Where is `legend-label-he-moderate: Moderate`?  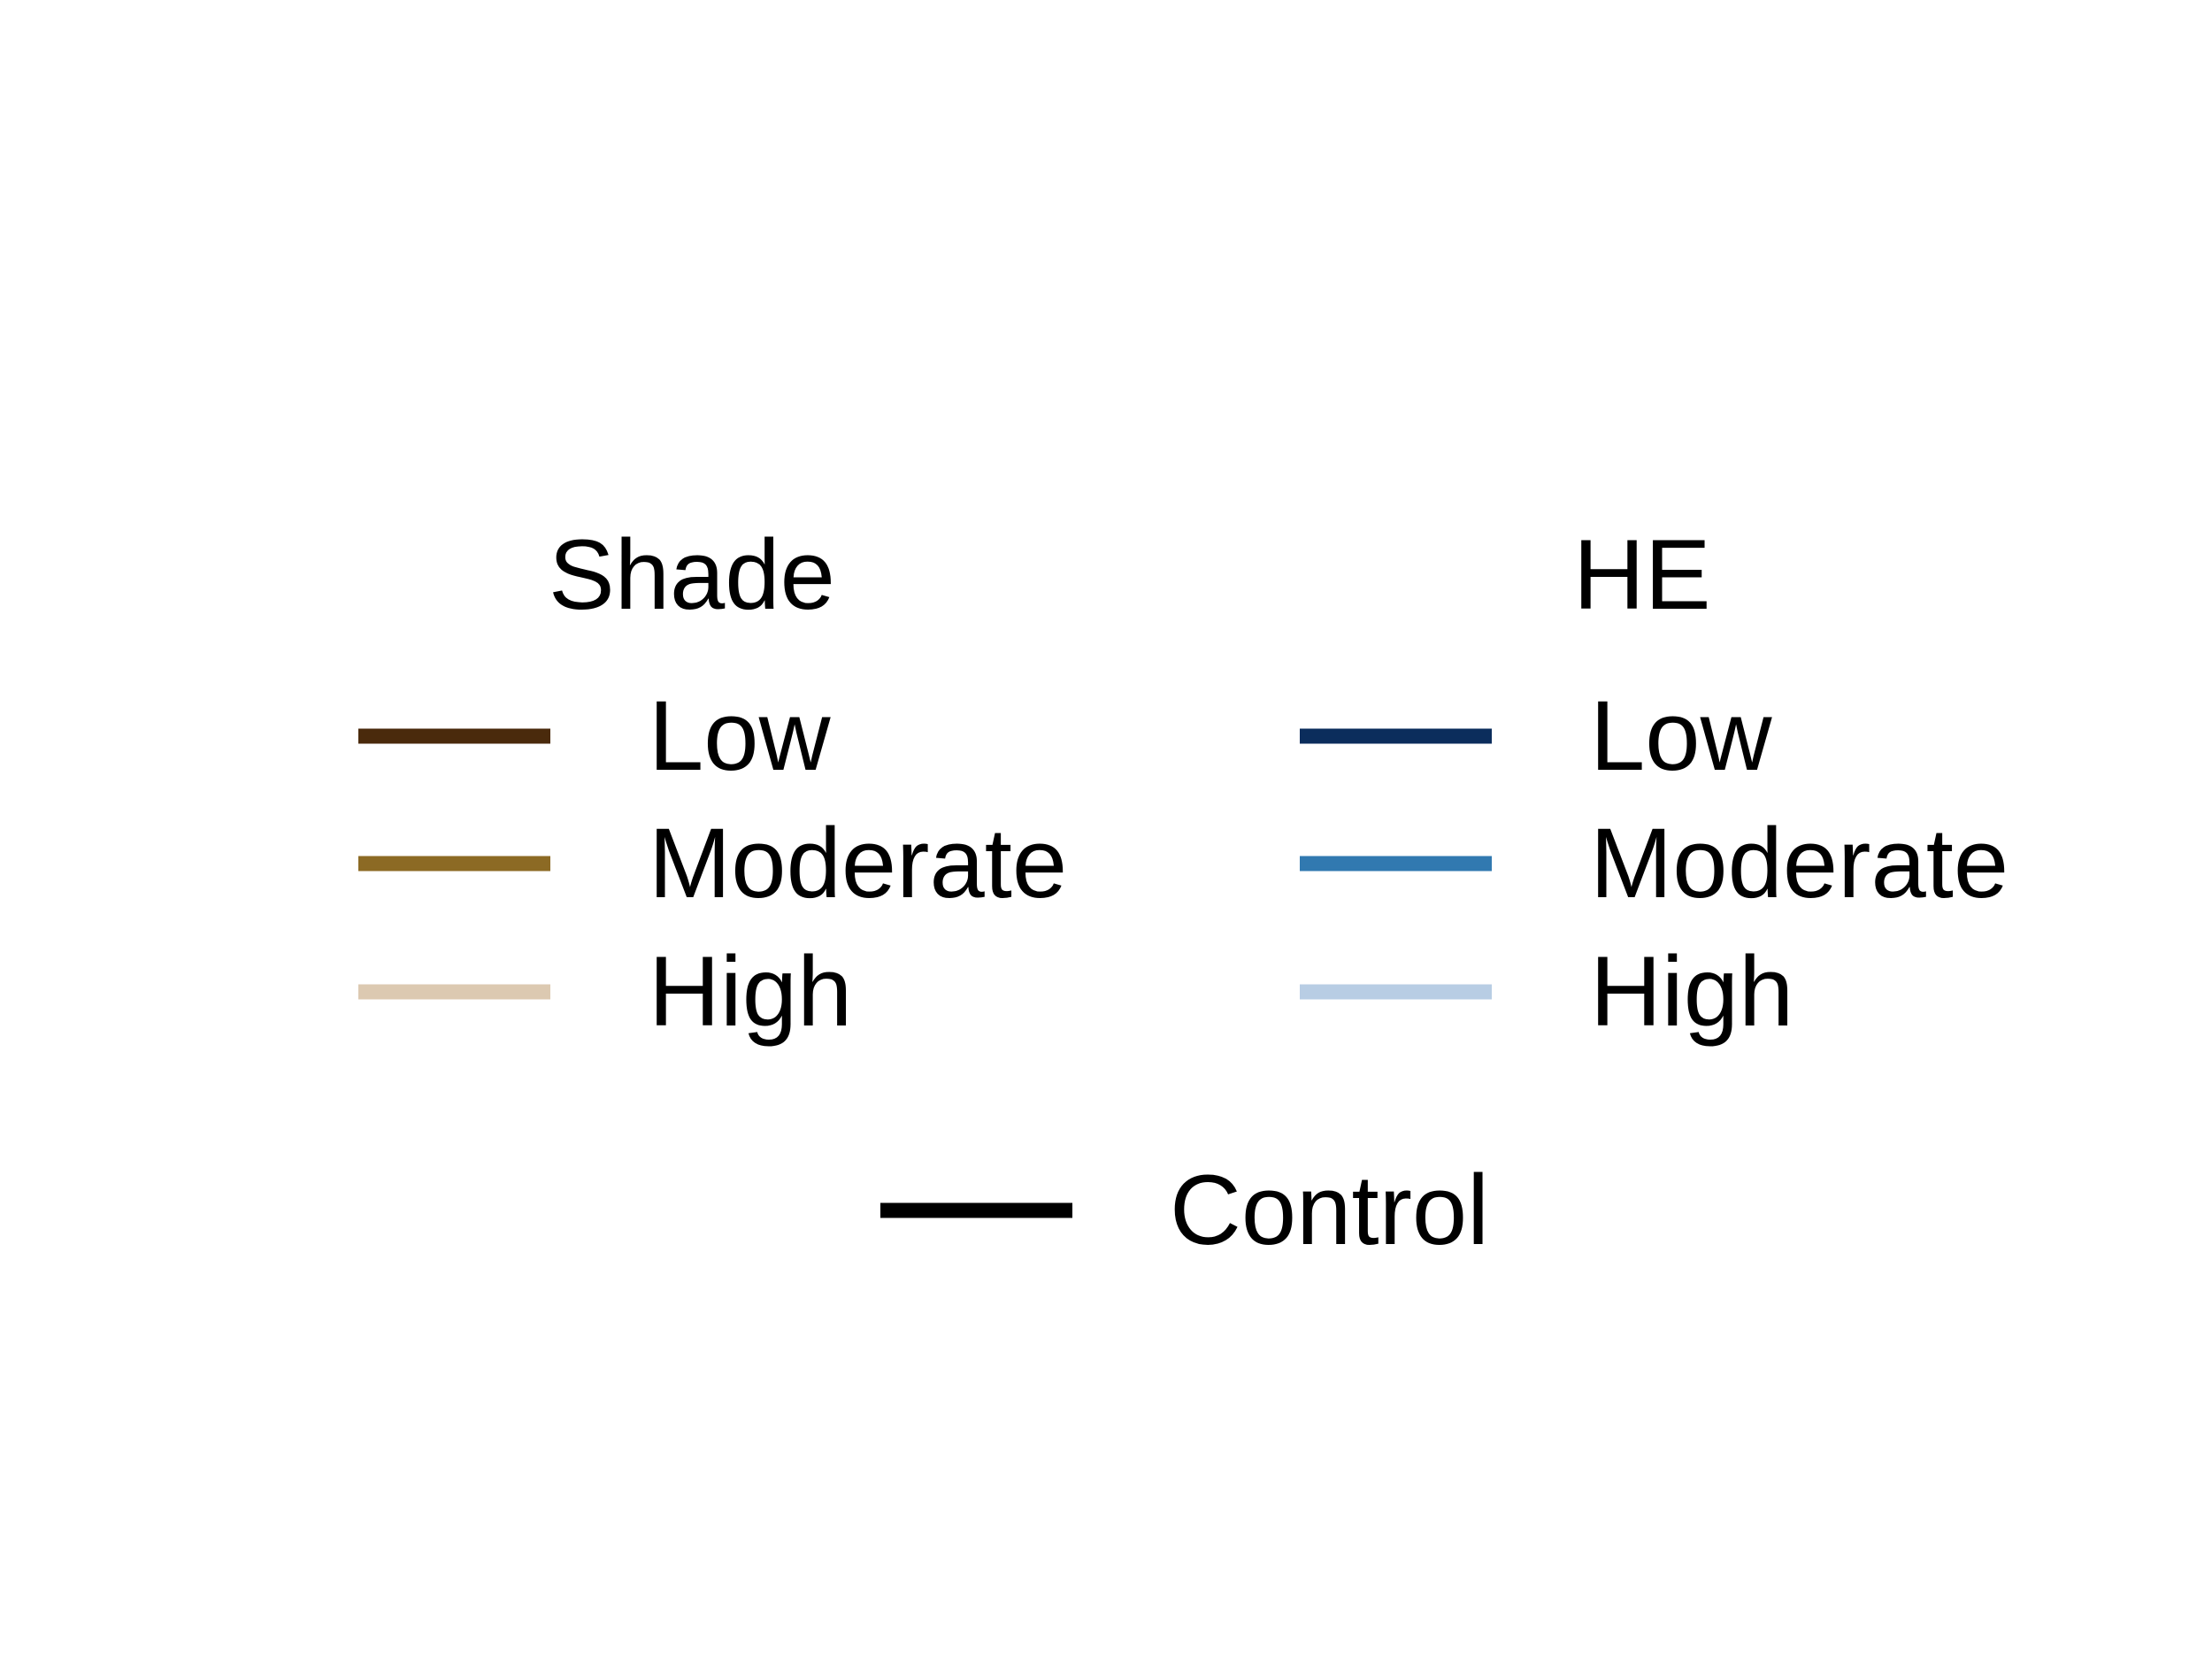 legend-label-he-moderate: Moderate is located at coordinates (1799, 863).